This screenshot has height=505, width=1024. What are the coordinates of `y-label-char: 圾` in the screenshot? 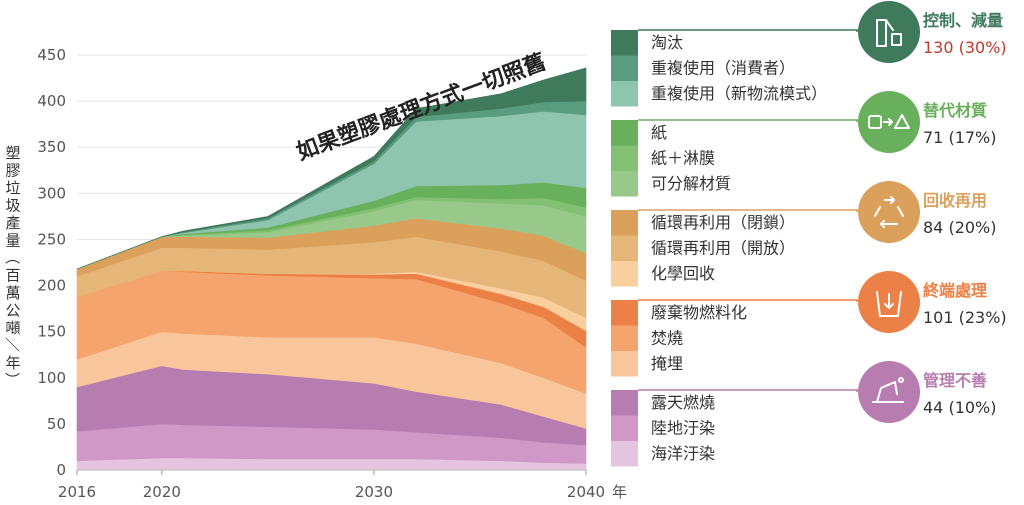 It's located at (12, 206).